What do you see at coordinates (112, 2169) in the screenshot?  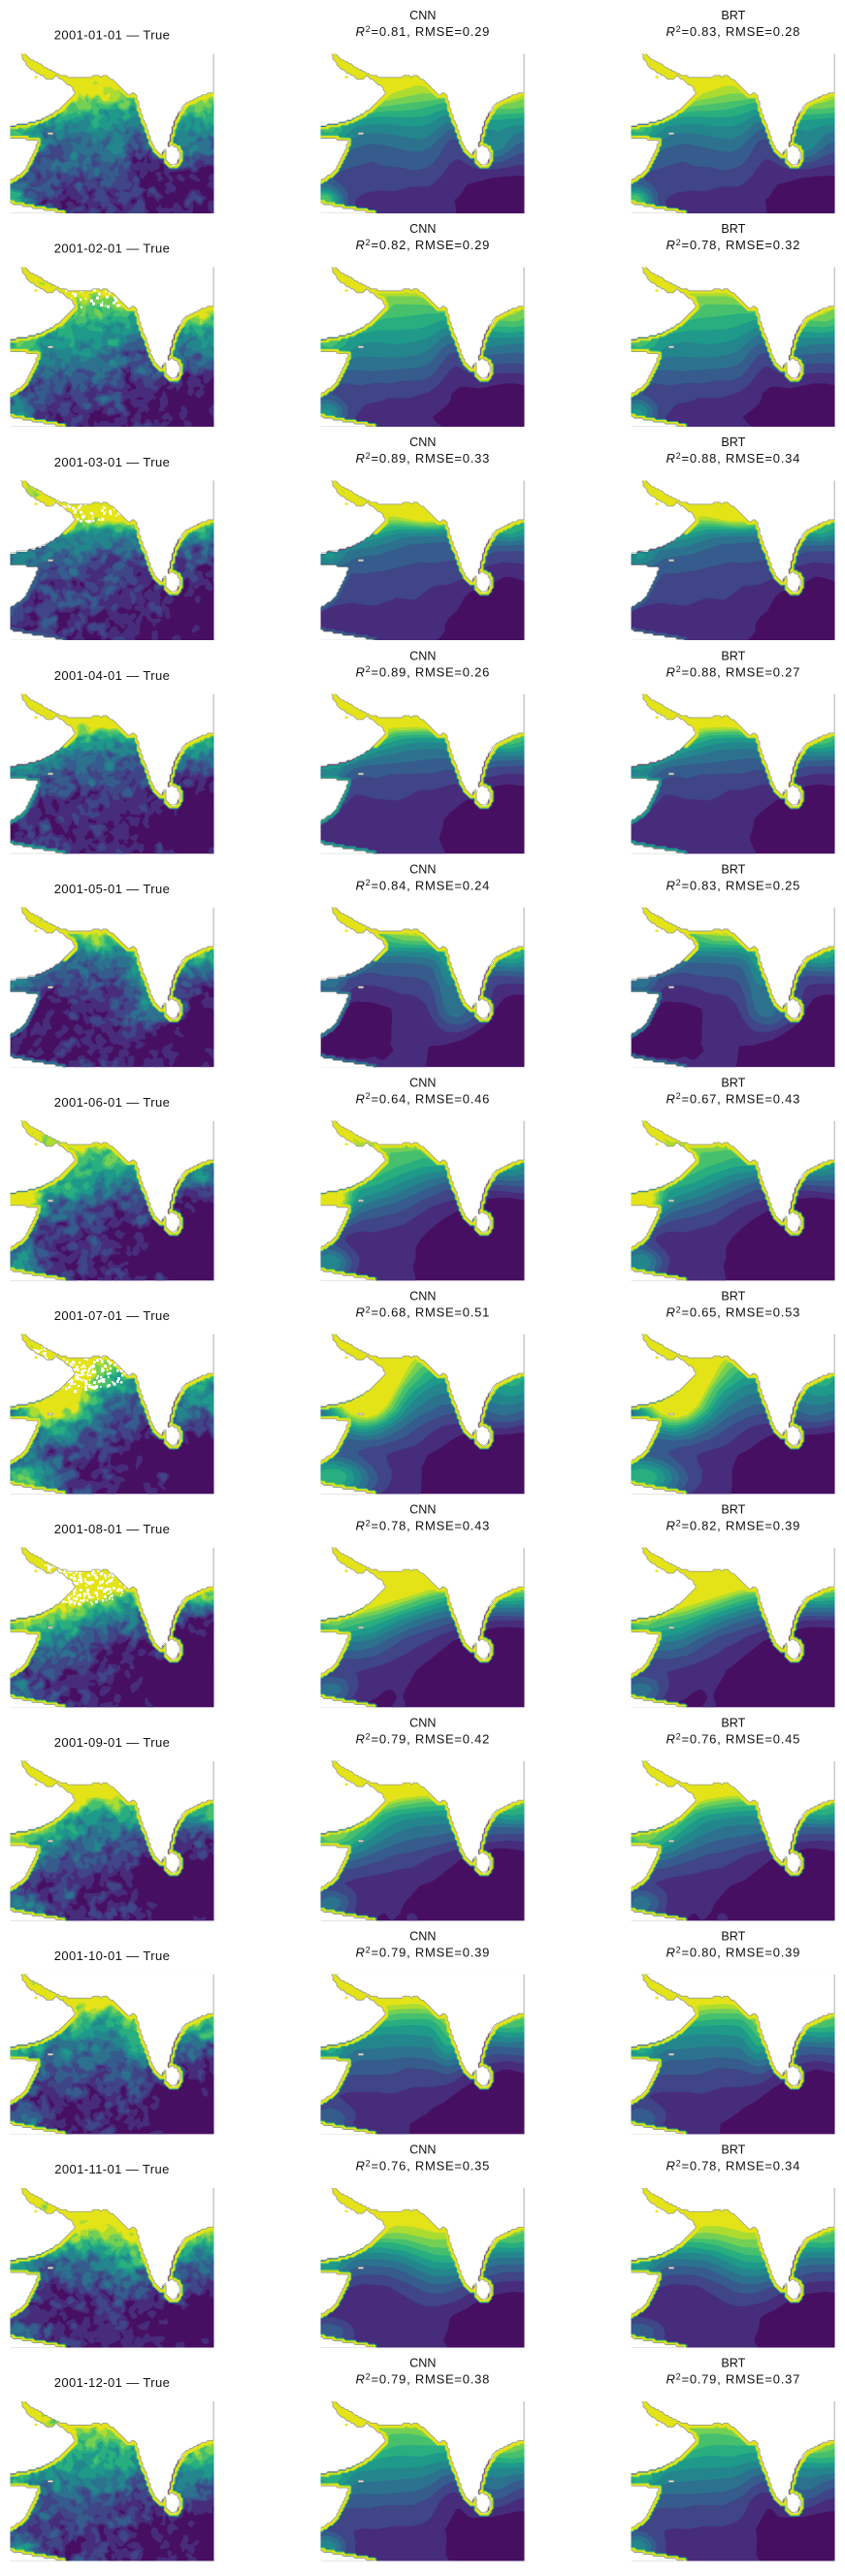 I see `svg-text: 2001-11-01 — True` at bounding box center [112, 2169].